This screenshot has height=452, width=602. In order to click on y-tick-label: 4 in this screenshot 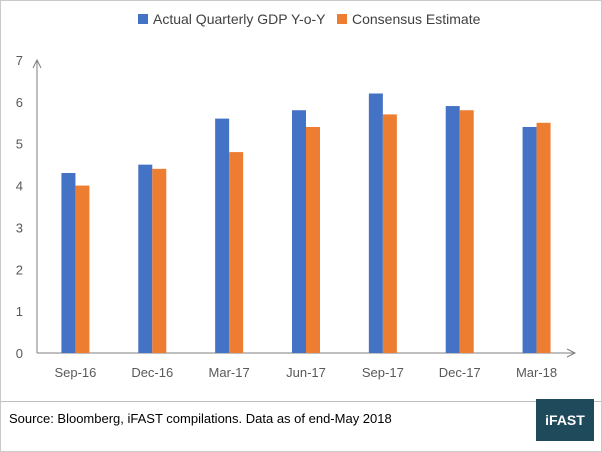, I will do `click(19, 186)`.